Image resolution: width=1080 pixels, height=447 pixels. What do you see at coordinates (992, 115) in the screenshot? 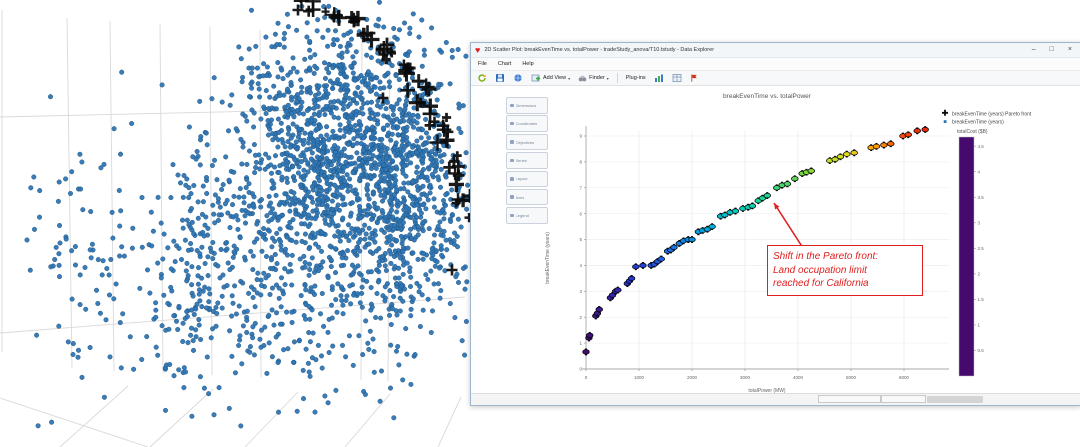
I see `legend-label-pareto: breakEvenTime (years) Pareto front` at bounding box center [992, 115].